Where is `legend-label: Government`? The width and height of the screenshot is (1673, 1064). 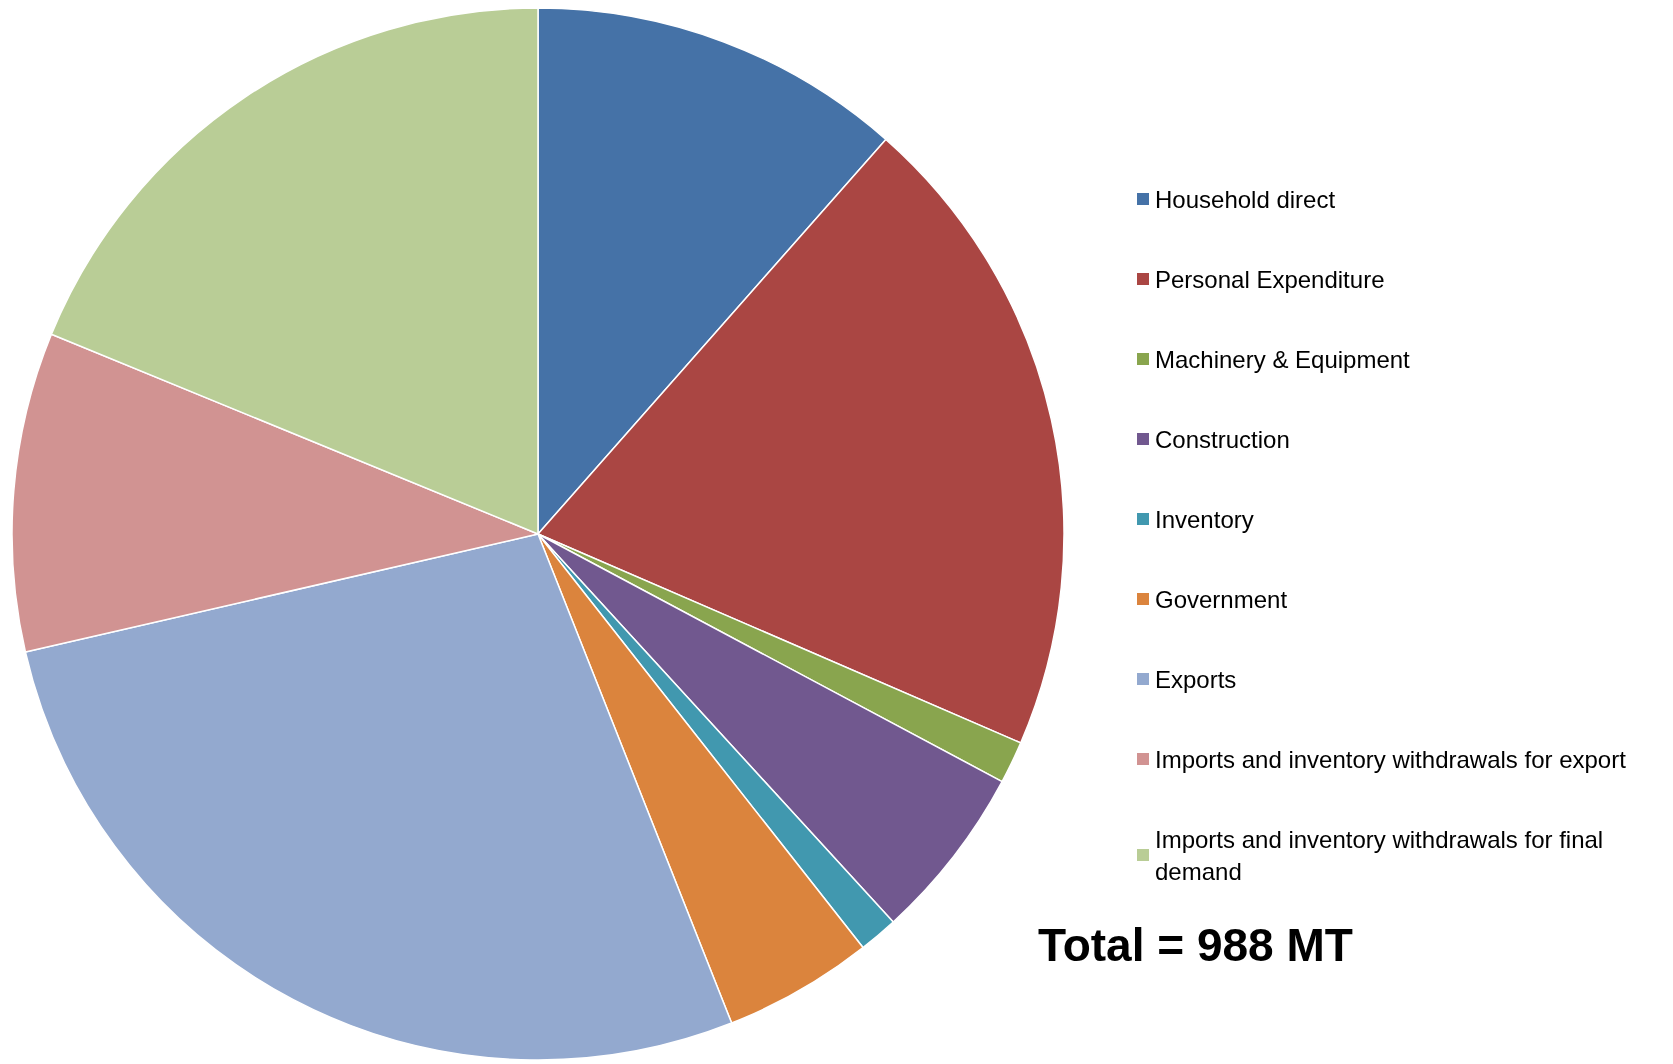 legend-label: Government is located at coordinates (1221, 599).